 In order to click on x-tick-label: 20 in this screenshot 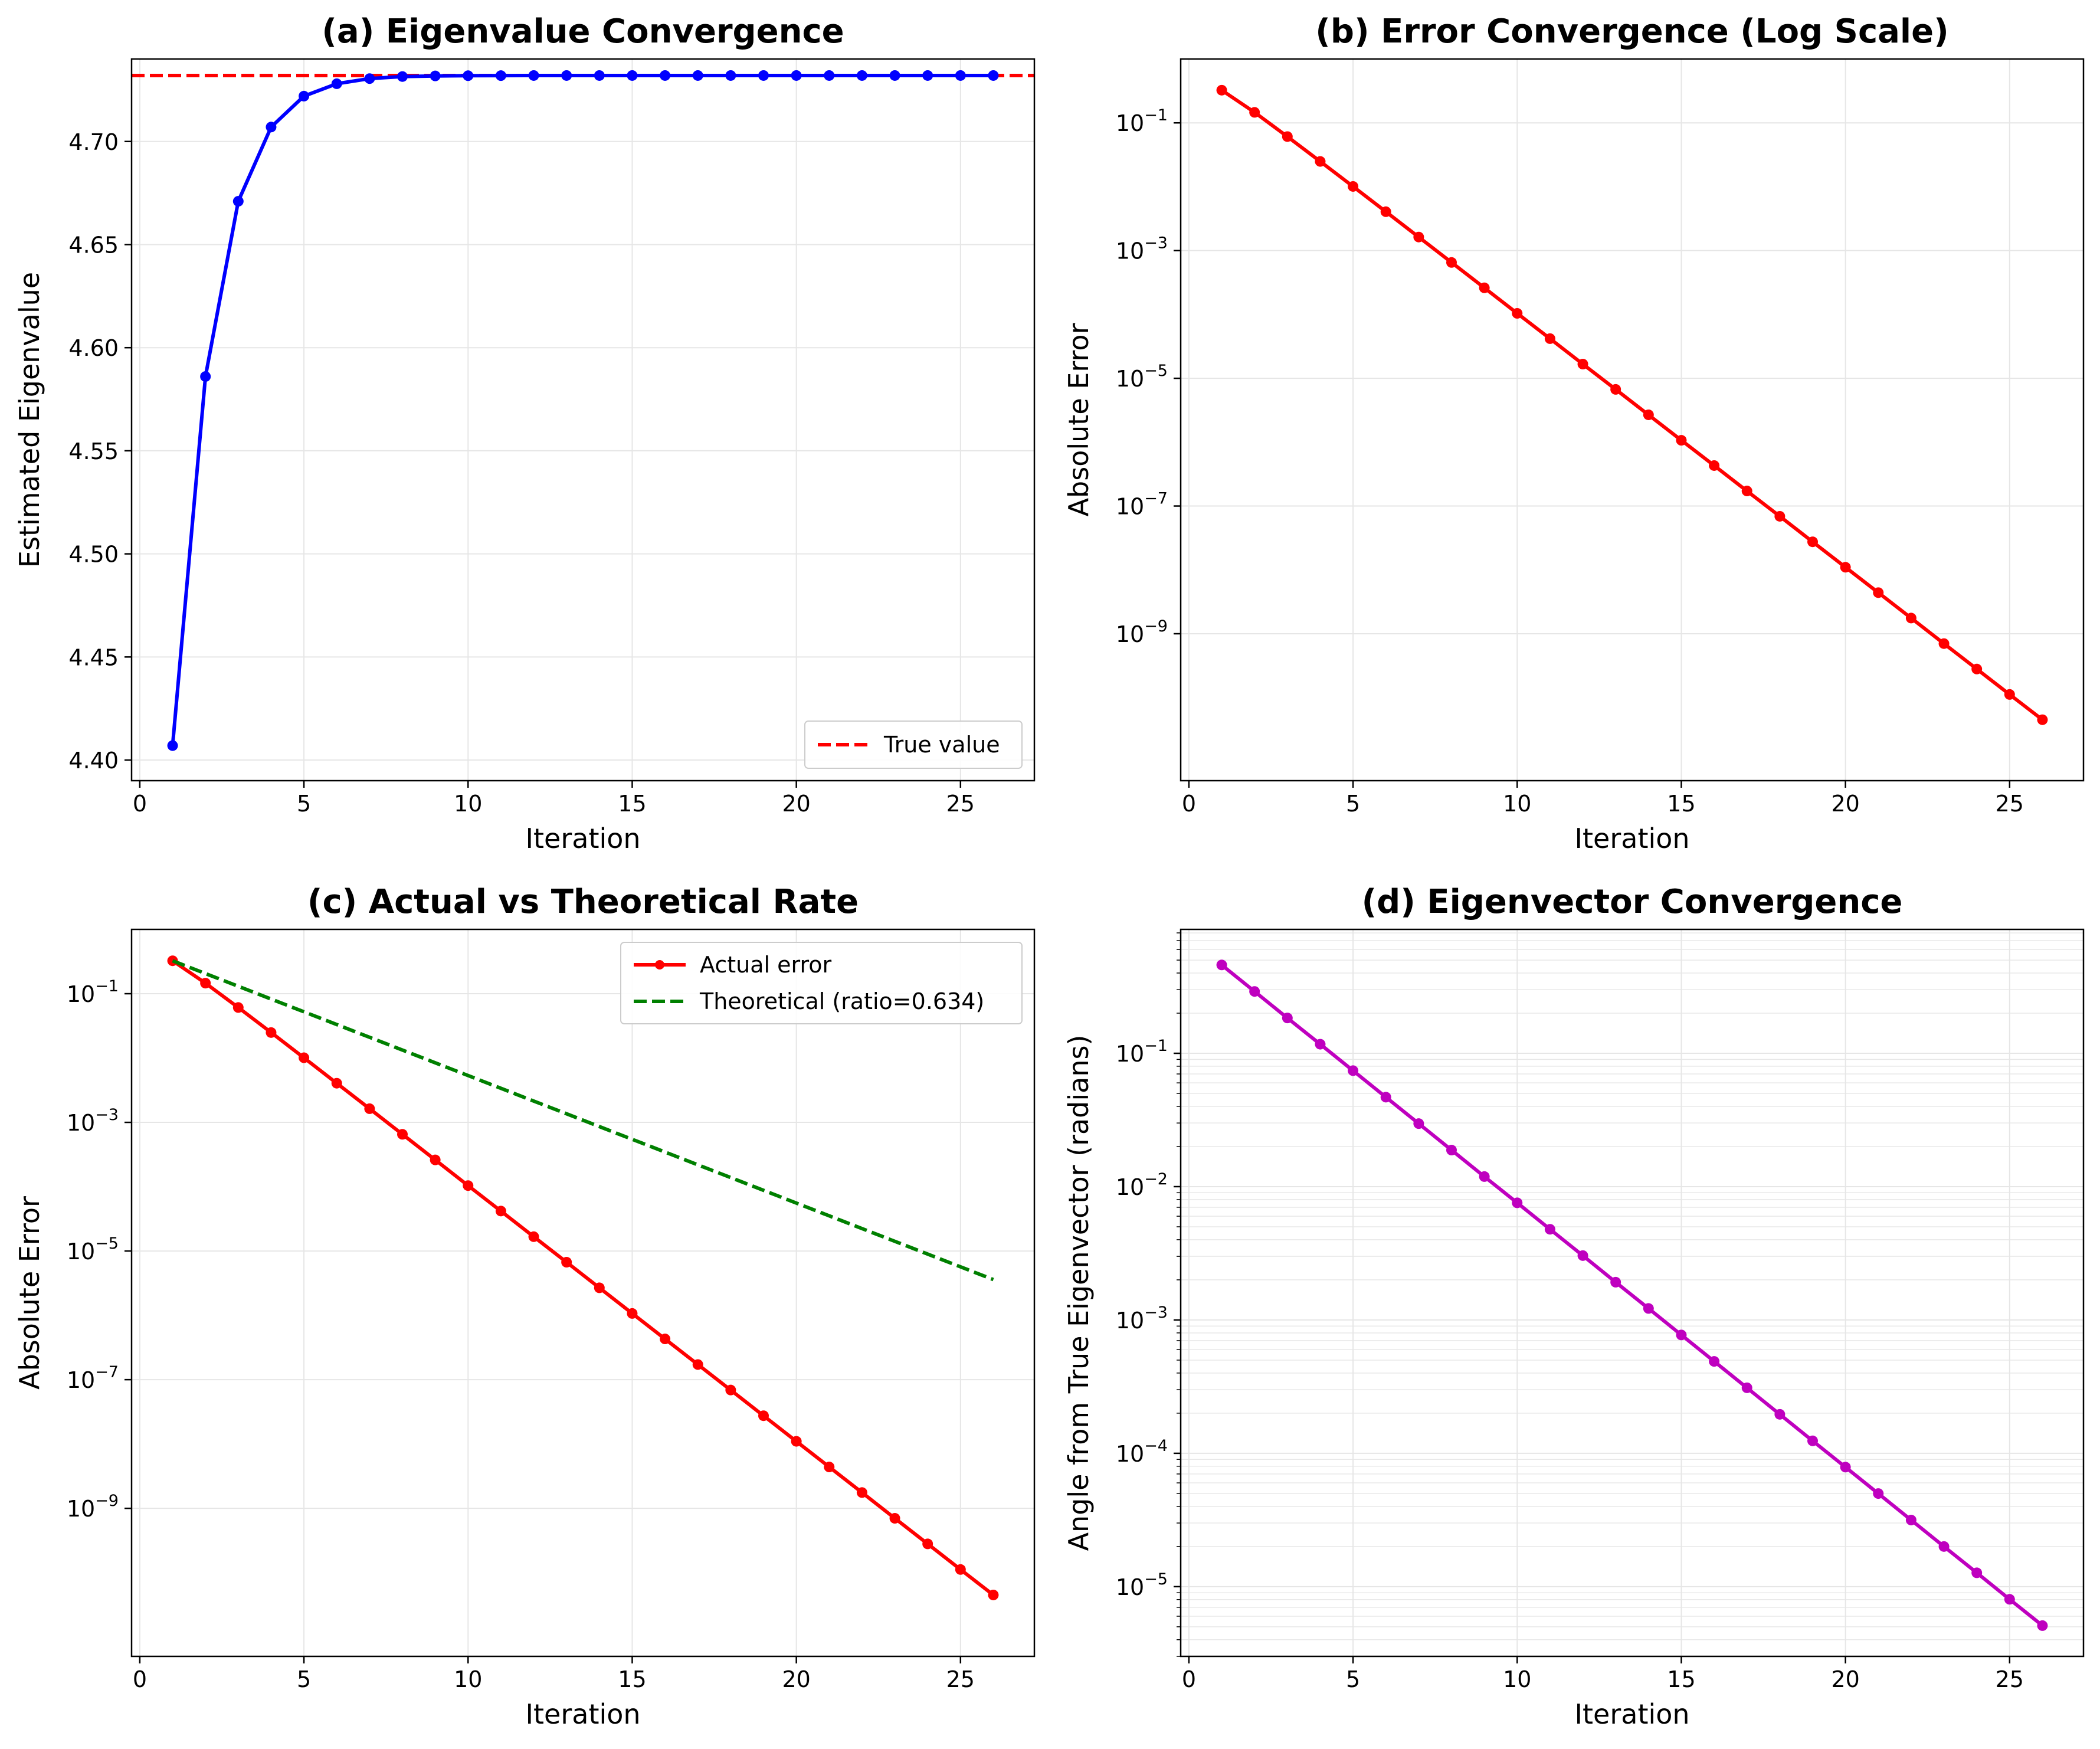, I will do `click(796, 804)`.